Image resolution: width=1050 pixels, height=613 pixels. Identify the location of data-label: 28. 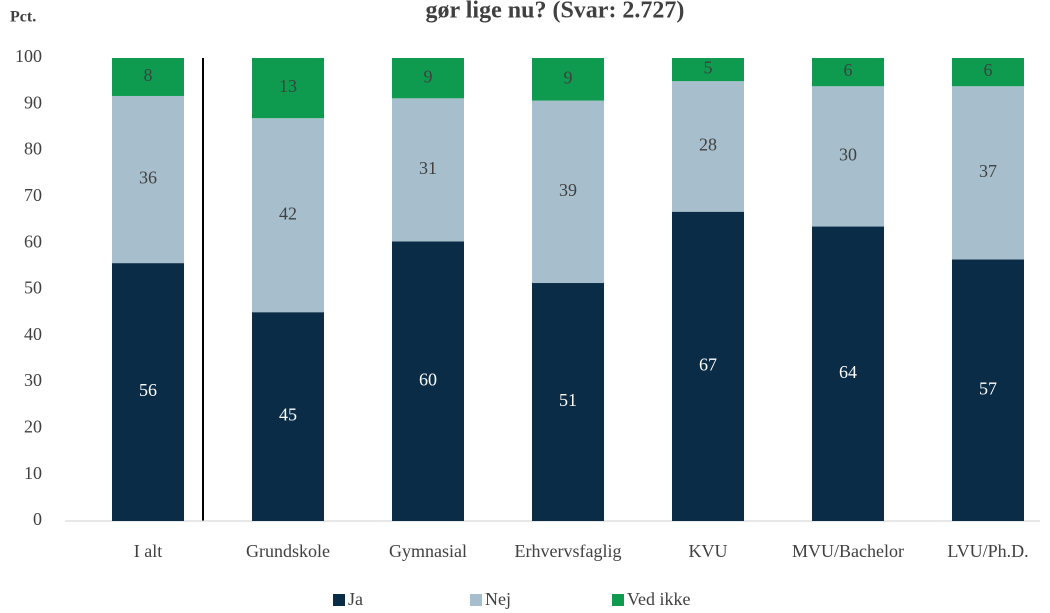
(708, 145).